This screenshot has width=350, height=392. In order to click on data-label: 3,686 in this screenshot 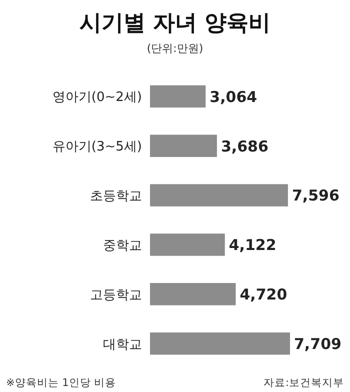, I will do `click(244, 146)`.